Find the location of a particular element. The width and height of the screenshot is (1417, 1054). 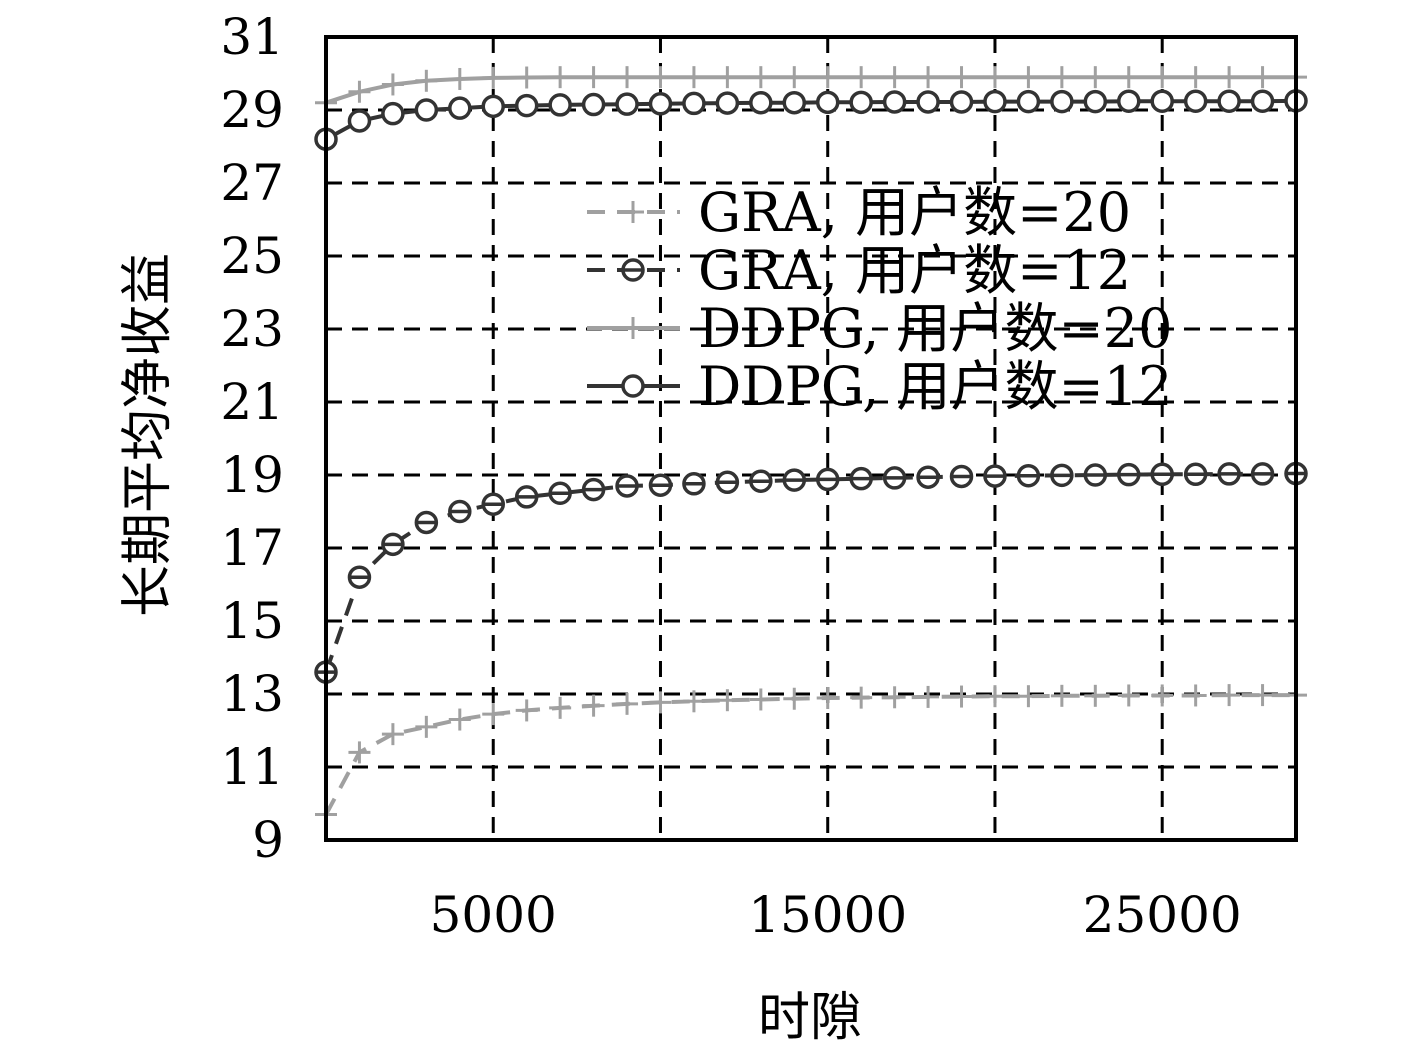

y-tick-label: 13 is located at coordinates (252, 694).